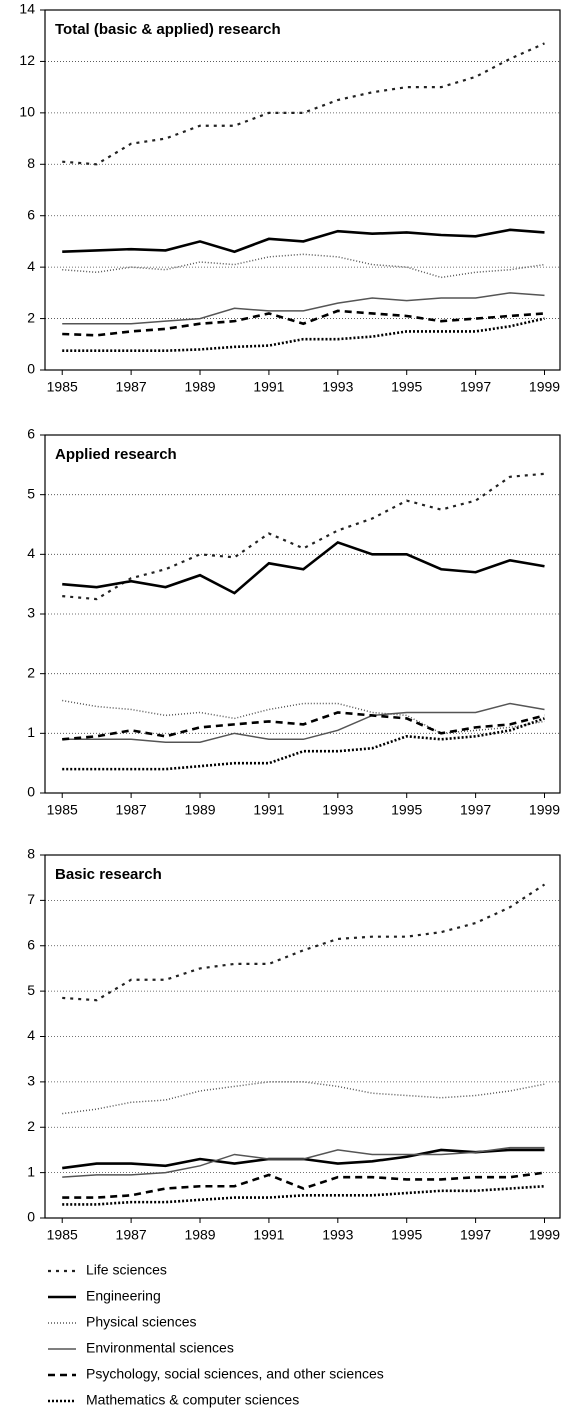  What do you see at coordinates (123, 1296) in the screenshot?
I see `legend-label: Engineering` at bounding box center [123, 1296].